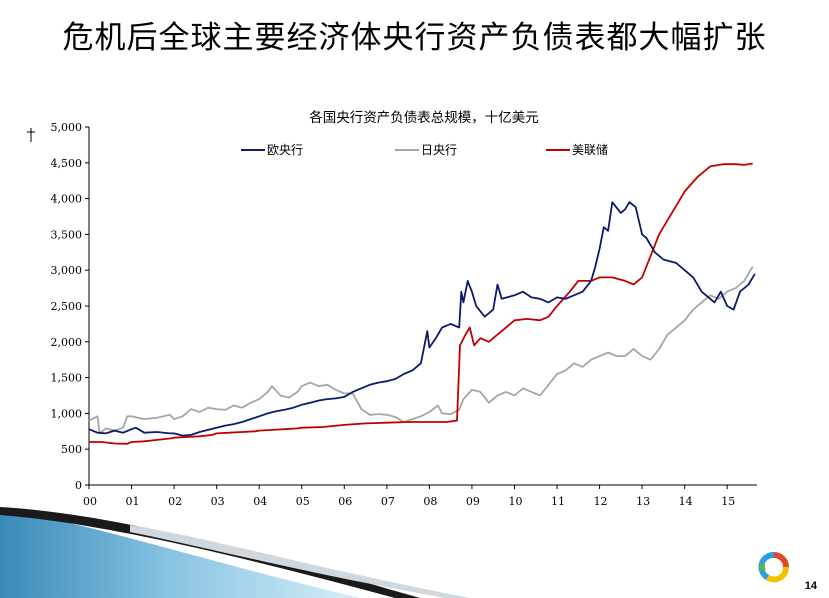  Describe the element at coordinates (643, 501) in the screenshot. I see `x-tick-label: 13` at that location.